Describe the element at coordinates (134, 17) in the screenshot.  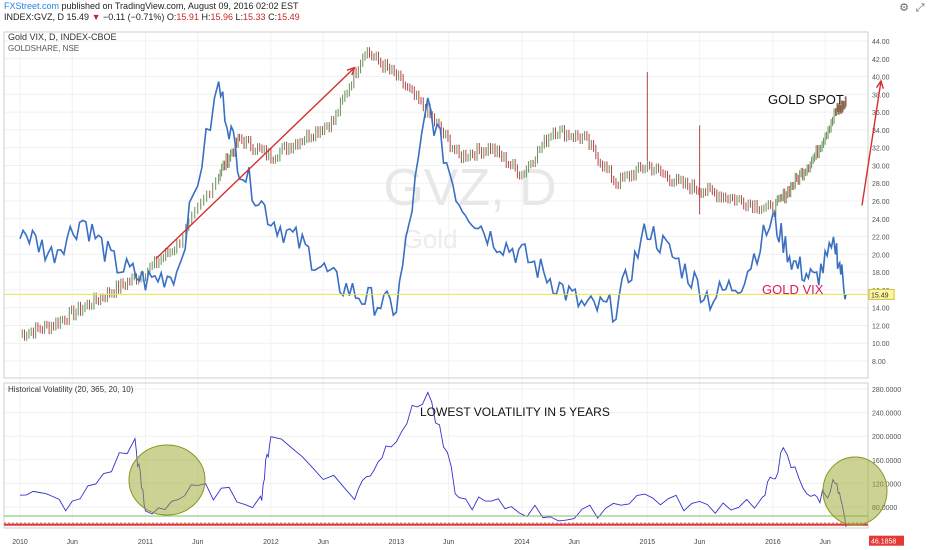
I see `change: −0.11 (−0.71%)` at that location.